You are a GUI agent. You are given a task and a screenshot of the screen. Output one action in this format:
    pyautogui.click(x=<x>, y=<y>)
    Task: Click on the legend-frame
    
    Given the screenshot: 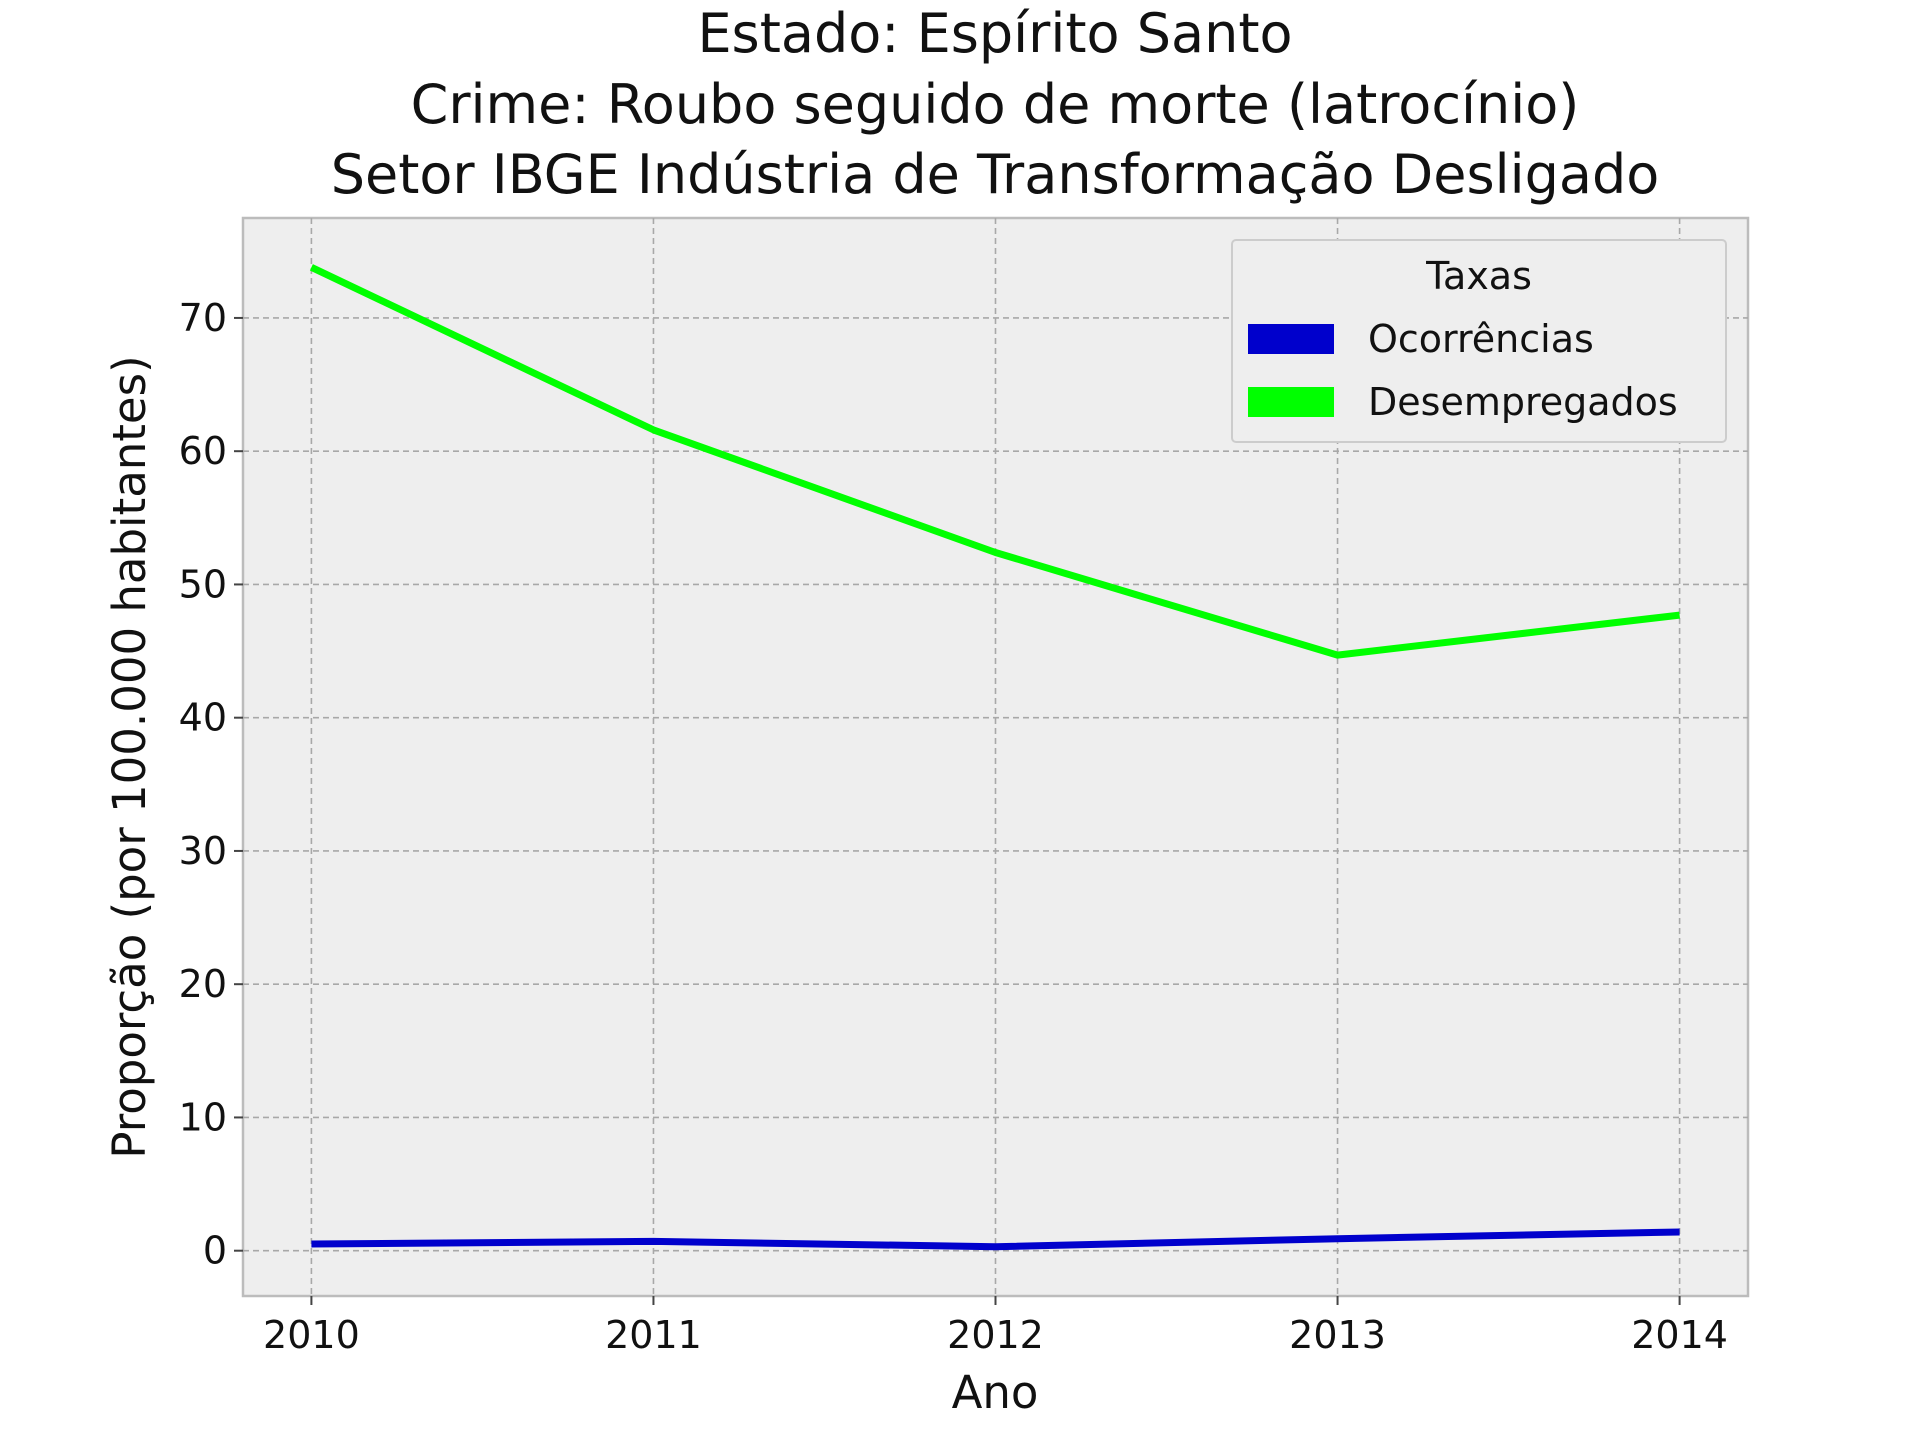 What is the action you would take?
    pyautogui.click(x=1479, y=341)
    